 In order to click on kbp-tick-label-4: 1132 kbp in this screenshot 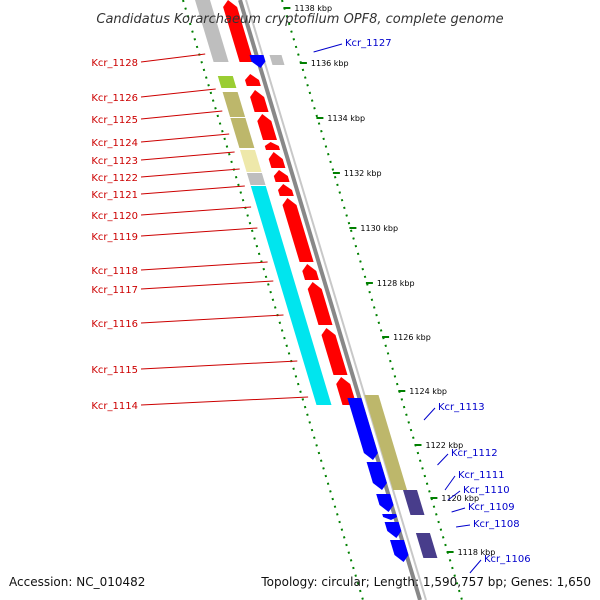, I will do `click(363, 173)`.